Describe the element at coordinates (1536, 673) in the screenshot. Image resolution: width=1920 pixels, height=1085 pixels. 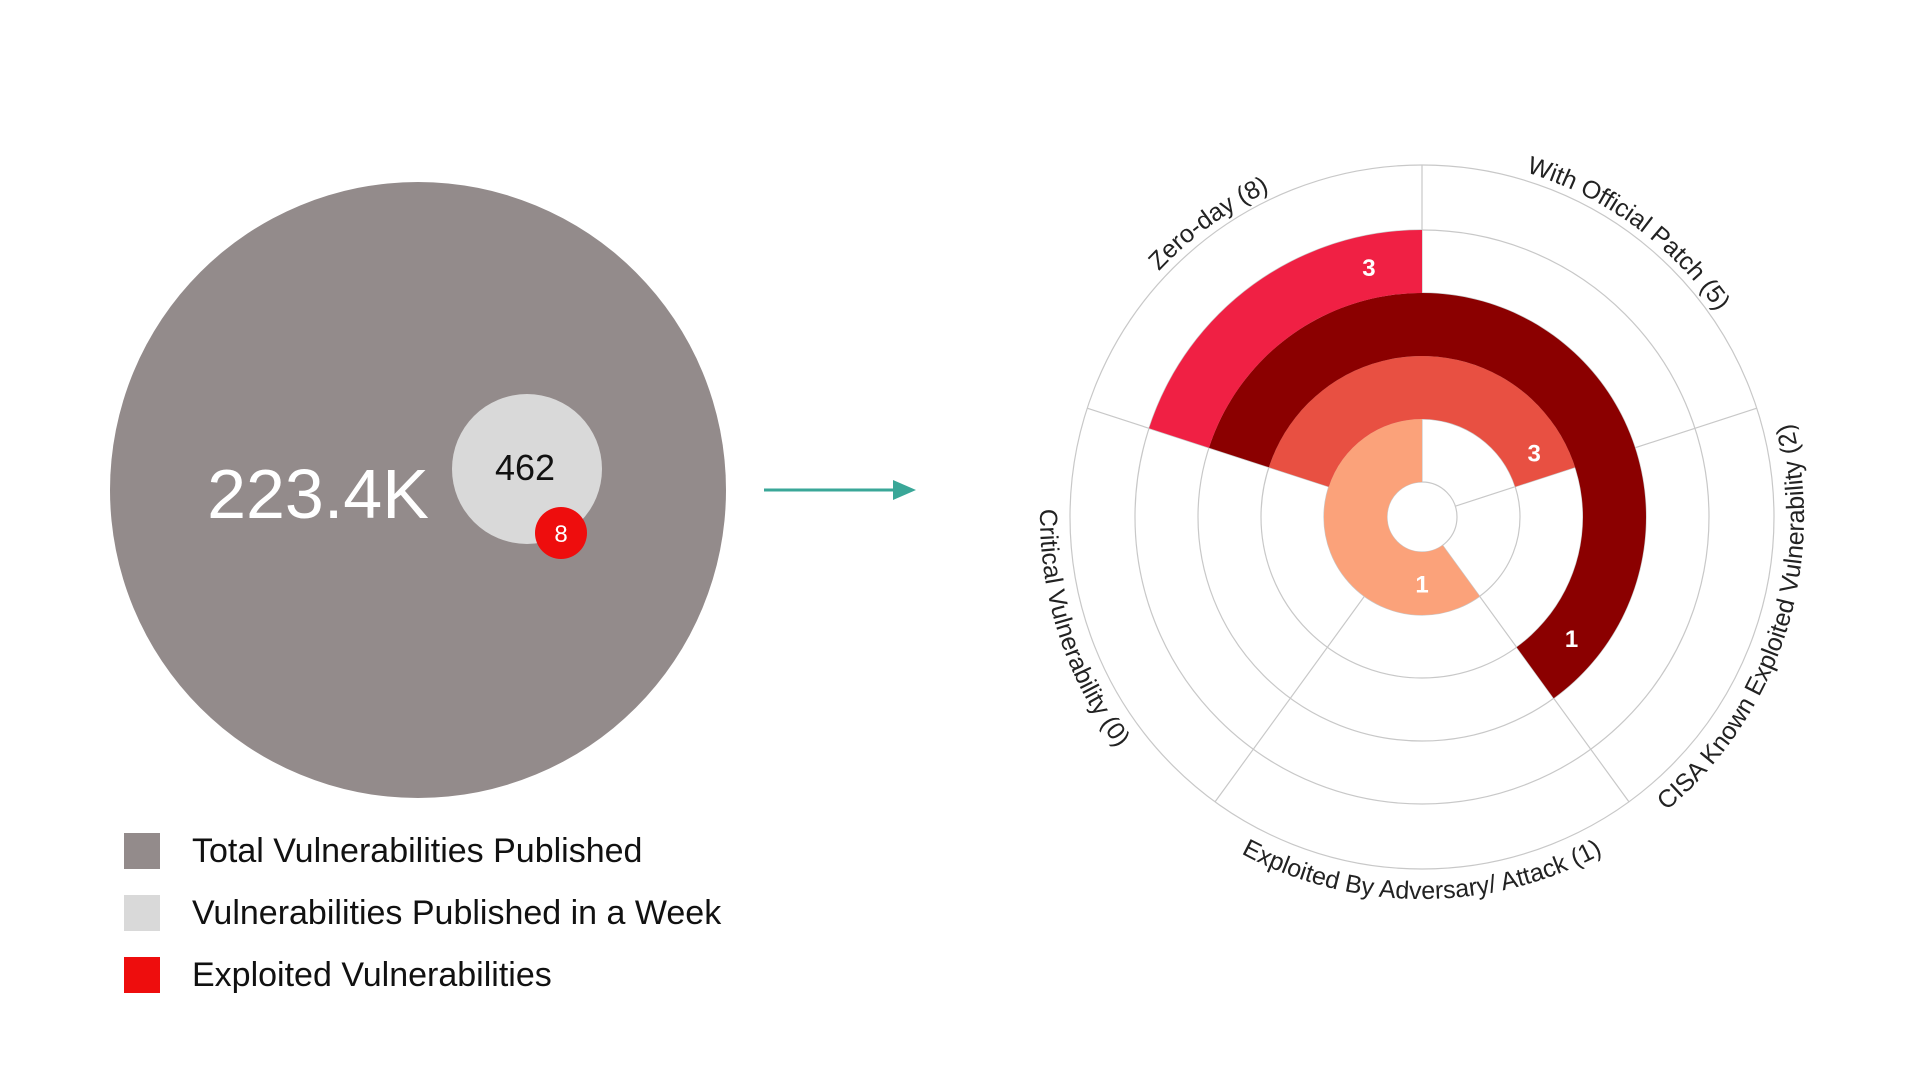
I see `grid-spoke` at that location.